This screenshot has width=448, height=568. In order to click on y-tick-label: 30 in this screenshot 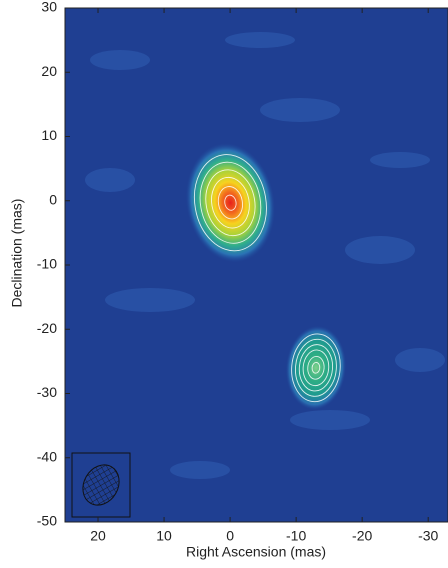, I will do `click(49, 7)`.